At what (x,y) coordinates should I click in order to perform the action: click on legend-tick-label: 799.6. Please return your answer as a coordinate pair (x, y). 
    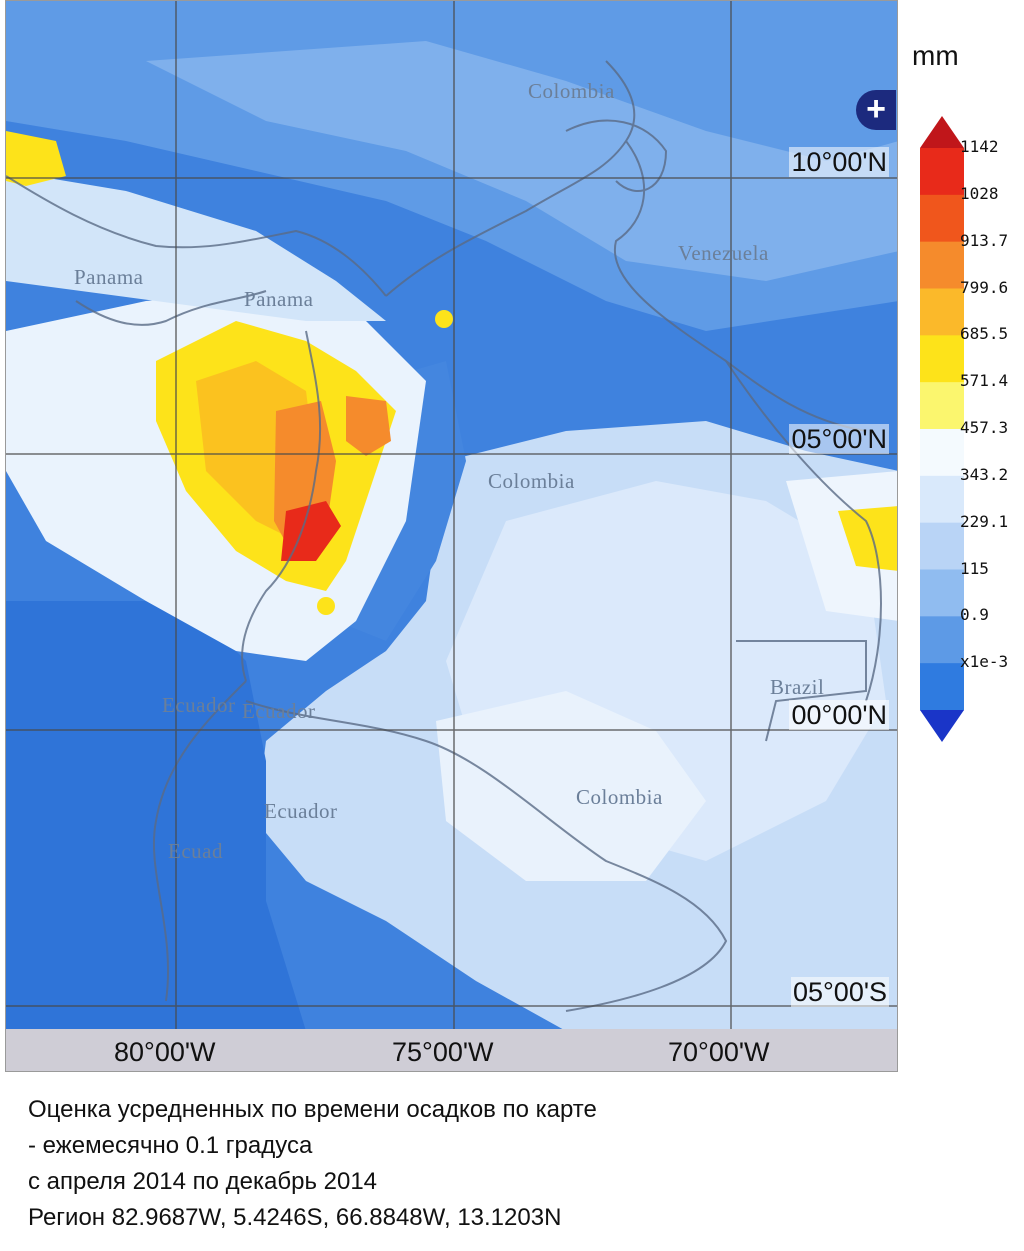
    Looking at the image, I should click on (984, 287).